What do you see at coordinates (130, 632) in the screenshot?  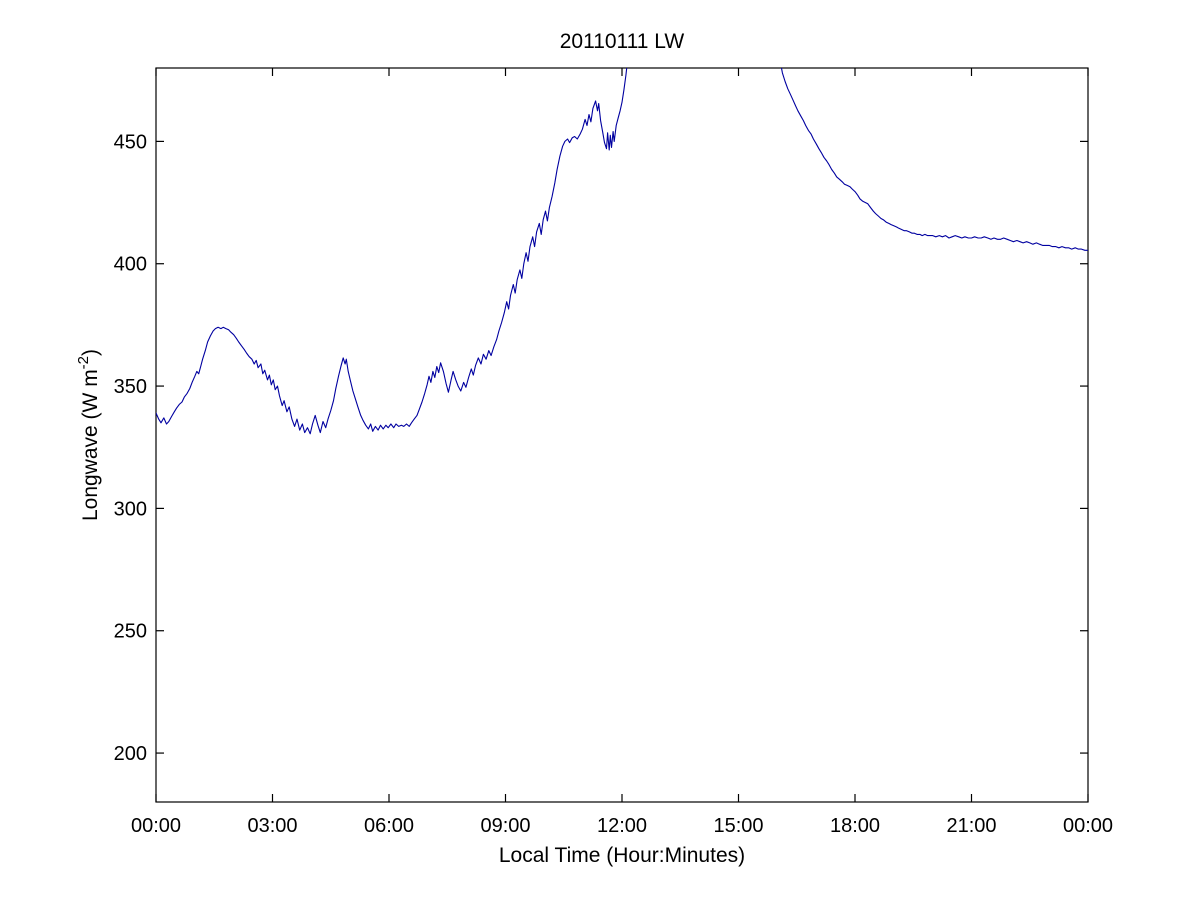 I see `y-tick-label: 250` at bounding box center [130, 632].